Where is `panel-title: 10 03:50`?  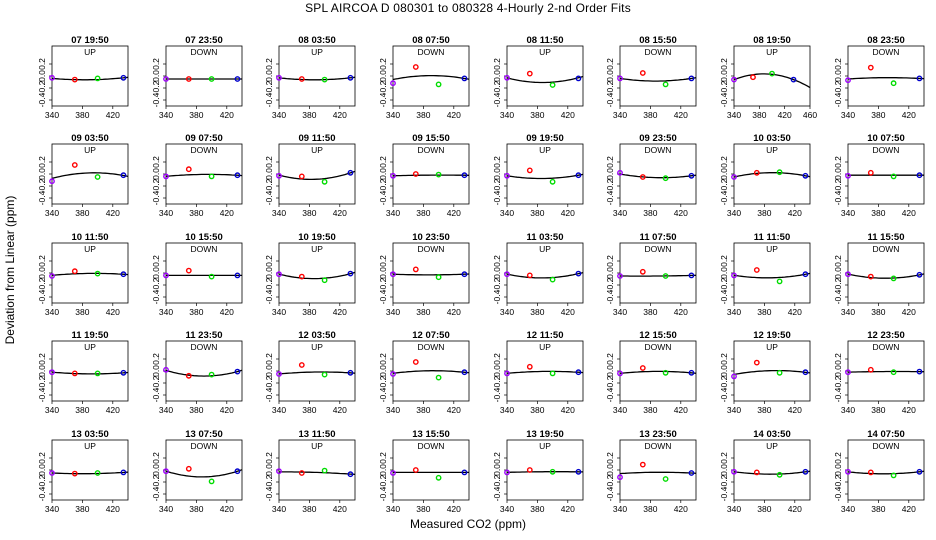 panel-title: 10 03:50 is located at coordinates (772, 138).